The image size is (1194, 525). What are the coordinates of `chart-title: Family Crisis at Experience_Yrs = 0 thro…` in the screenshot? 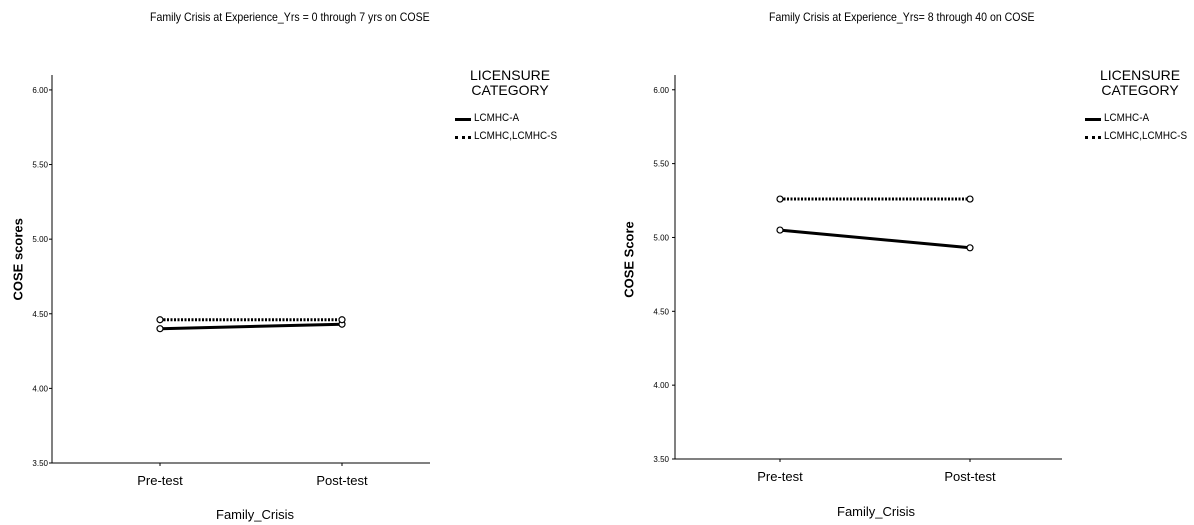 It's located at (290, 17).